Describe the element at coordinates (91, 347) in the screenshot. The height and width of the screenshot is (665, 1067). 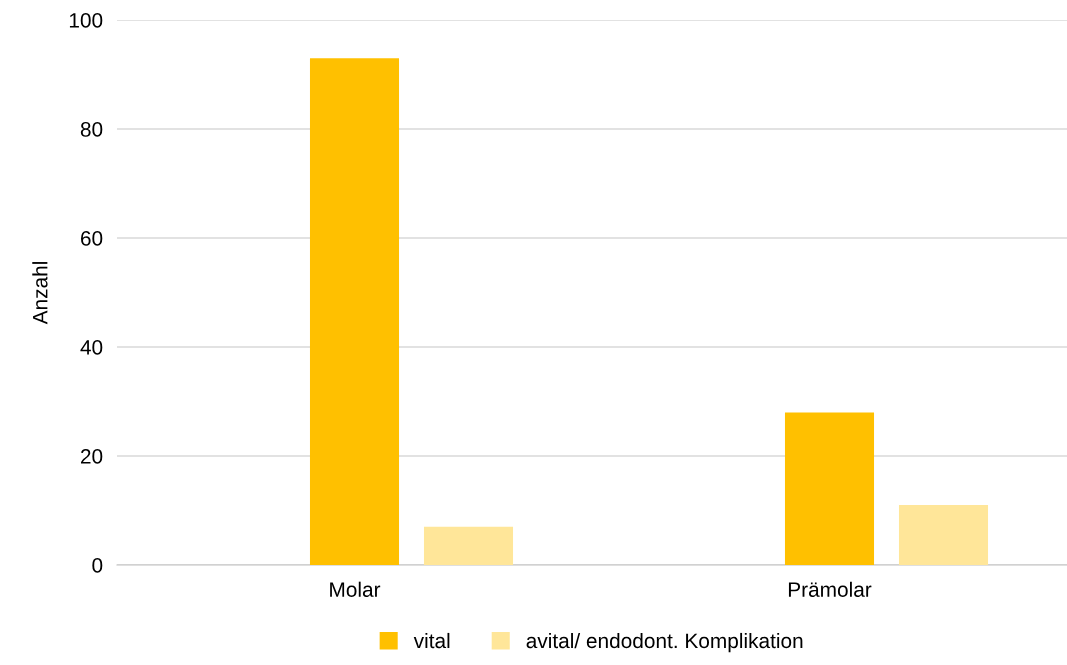
I see `y-tick-label: 40` at that location.